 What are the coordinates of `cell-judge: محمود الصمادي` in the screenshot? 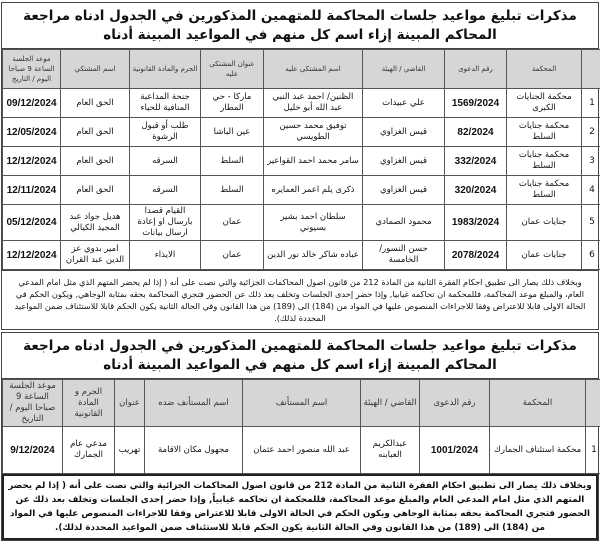 It's located at (404, 223).